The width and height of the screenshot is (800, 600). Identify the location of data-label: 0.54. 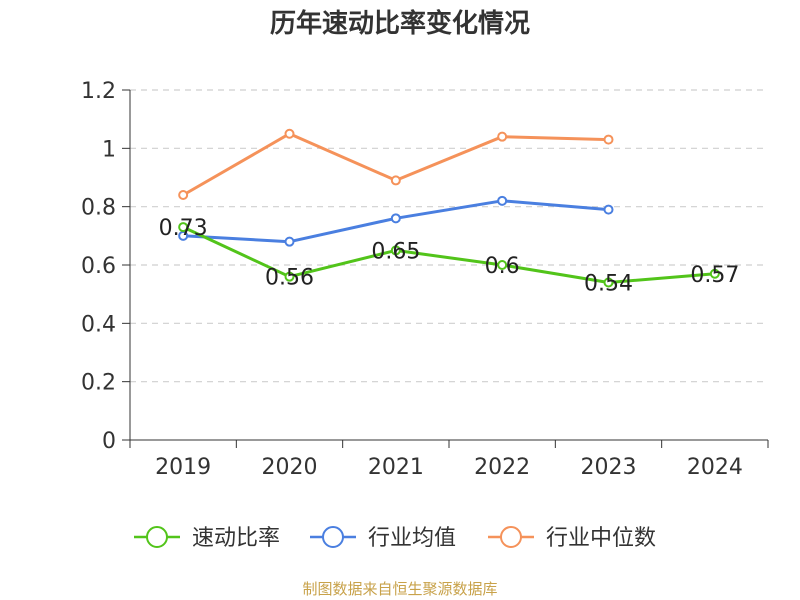
(608, 284).